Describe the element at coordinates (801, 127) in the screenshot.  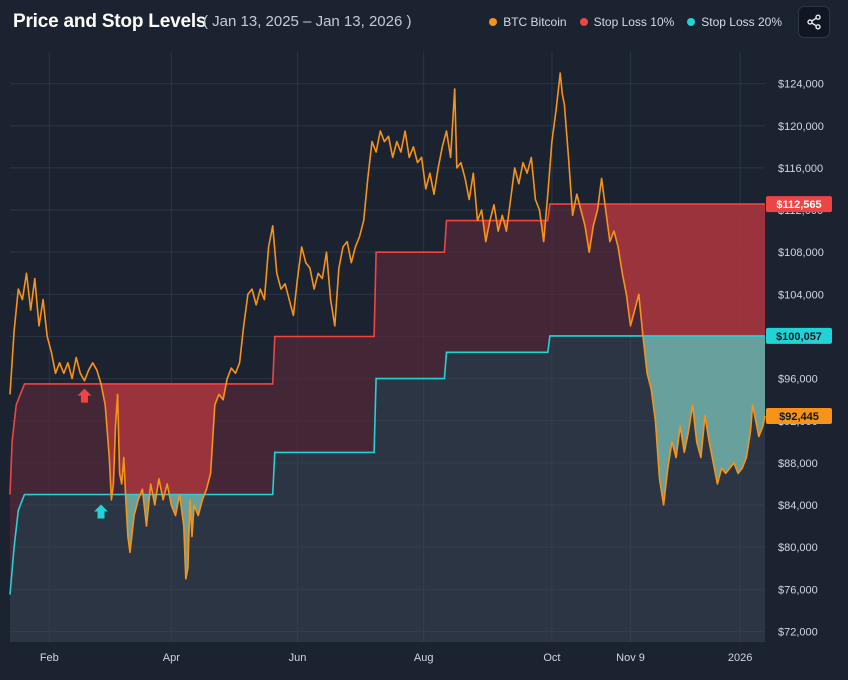
I see `y-tick-label: $120,000` at that location.